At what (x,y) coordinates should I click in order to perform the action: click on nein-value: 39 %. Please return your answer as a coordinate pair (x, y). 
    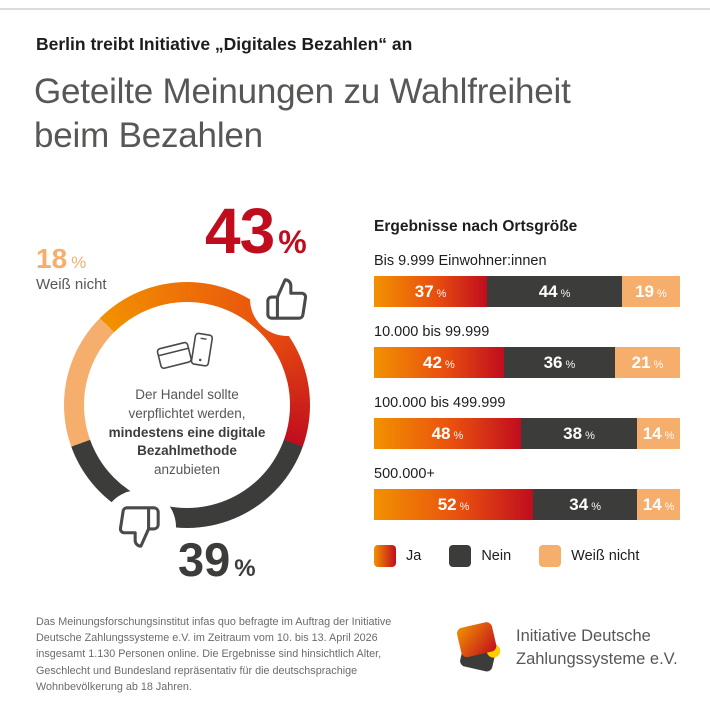
    Looking at the image, I should click on (217, 559).